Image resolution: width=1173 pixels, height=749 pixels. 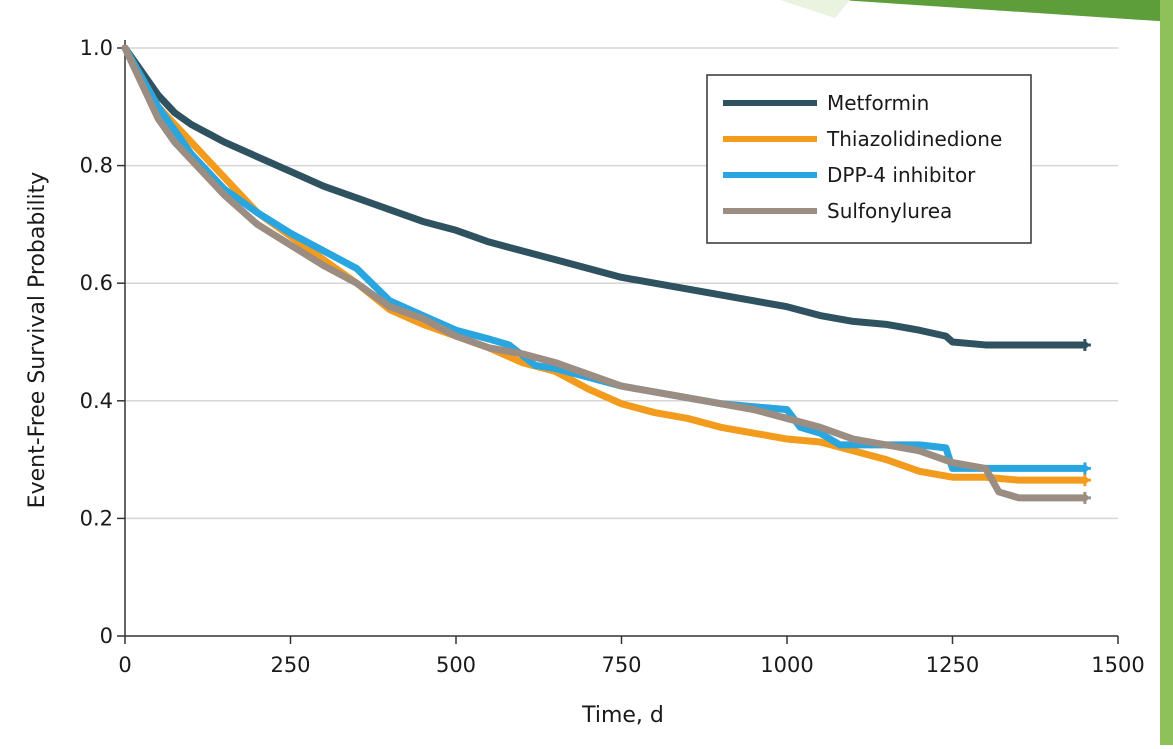 I want to click on y-tick-label: 0, so click(x=106, y=636).